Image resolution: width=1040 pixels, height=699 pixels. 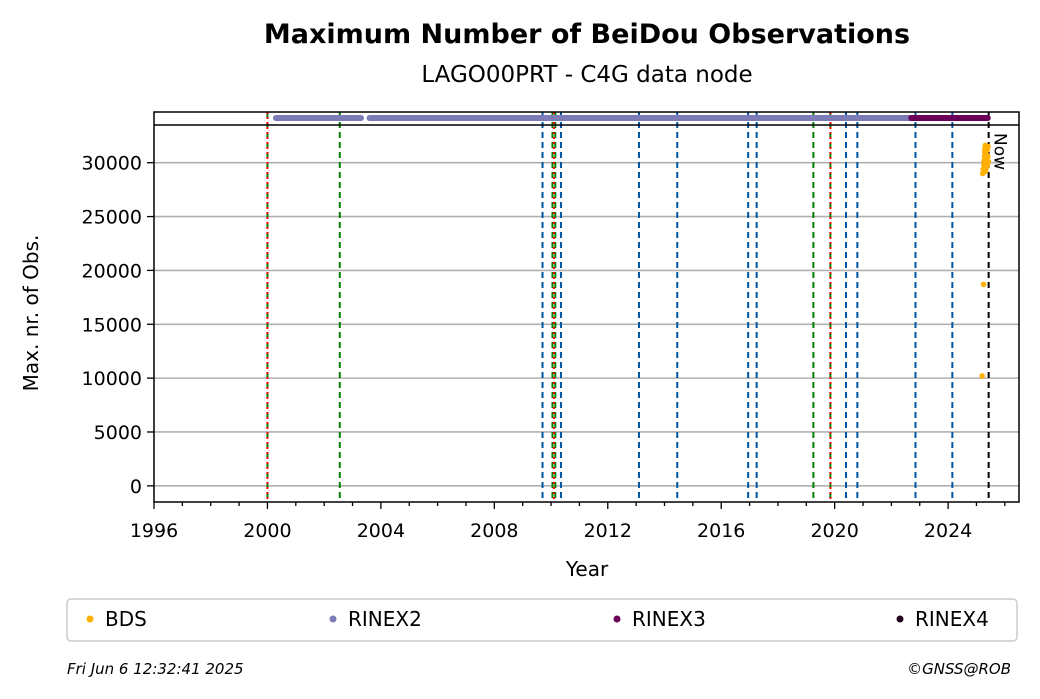 I want to click on x-tick-label-2012: 2012, so click(x=608, y=531).